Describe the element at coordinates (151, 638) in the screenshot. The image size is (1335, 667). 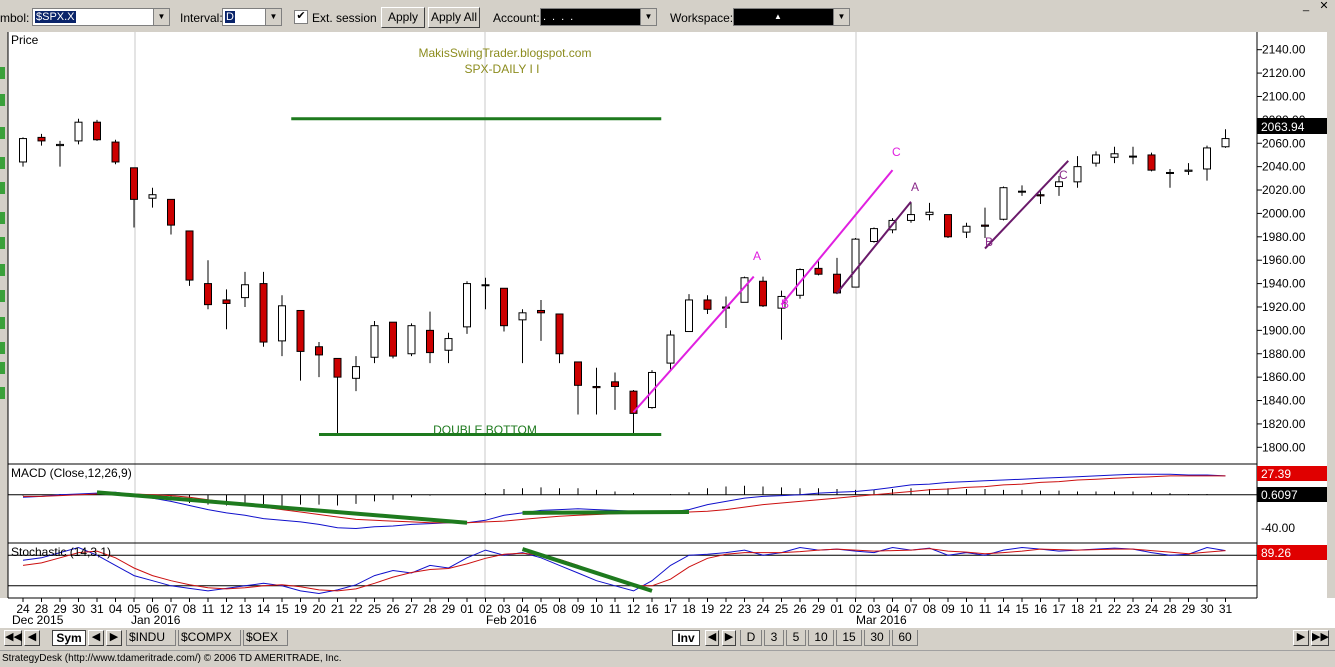
I see `tab-indu: $INDU` at that location.